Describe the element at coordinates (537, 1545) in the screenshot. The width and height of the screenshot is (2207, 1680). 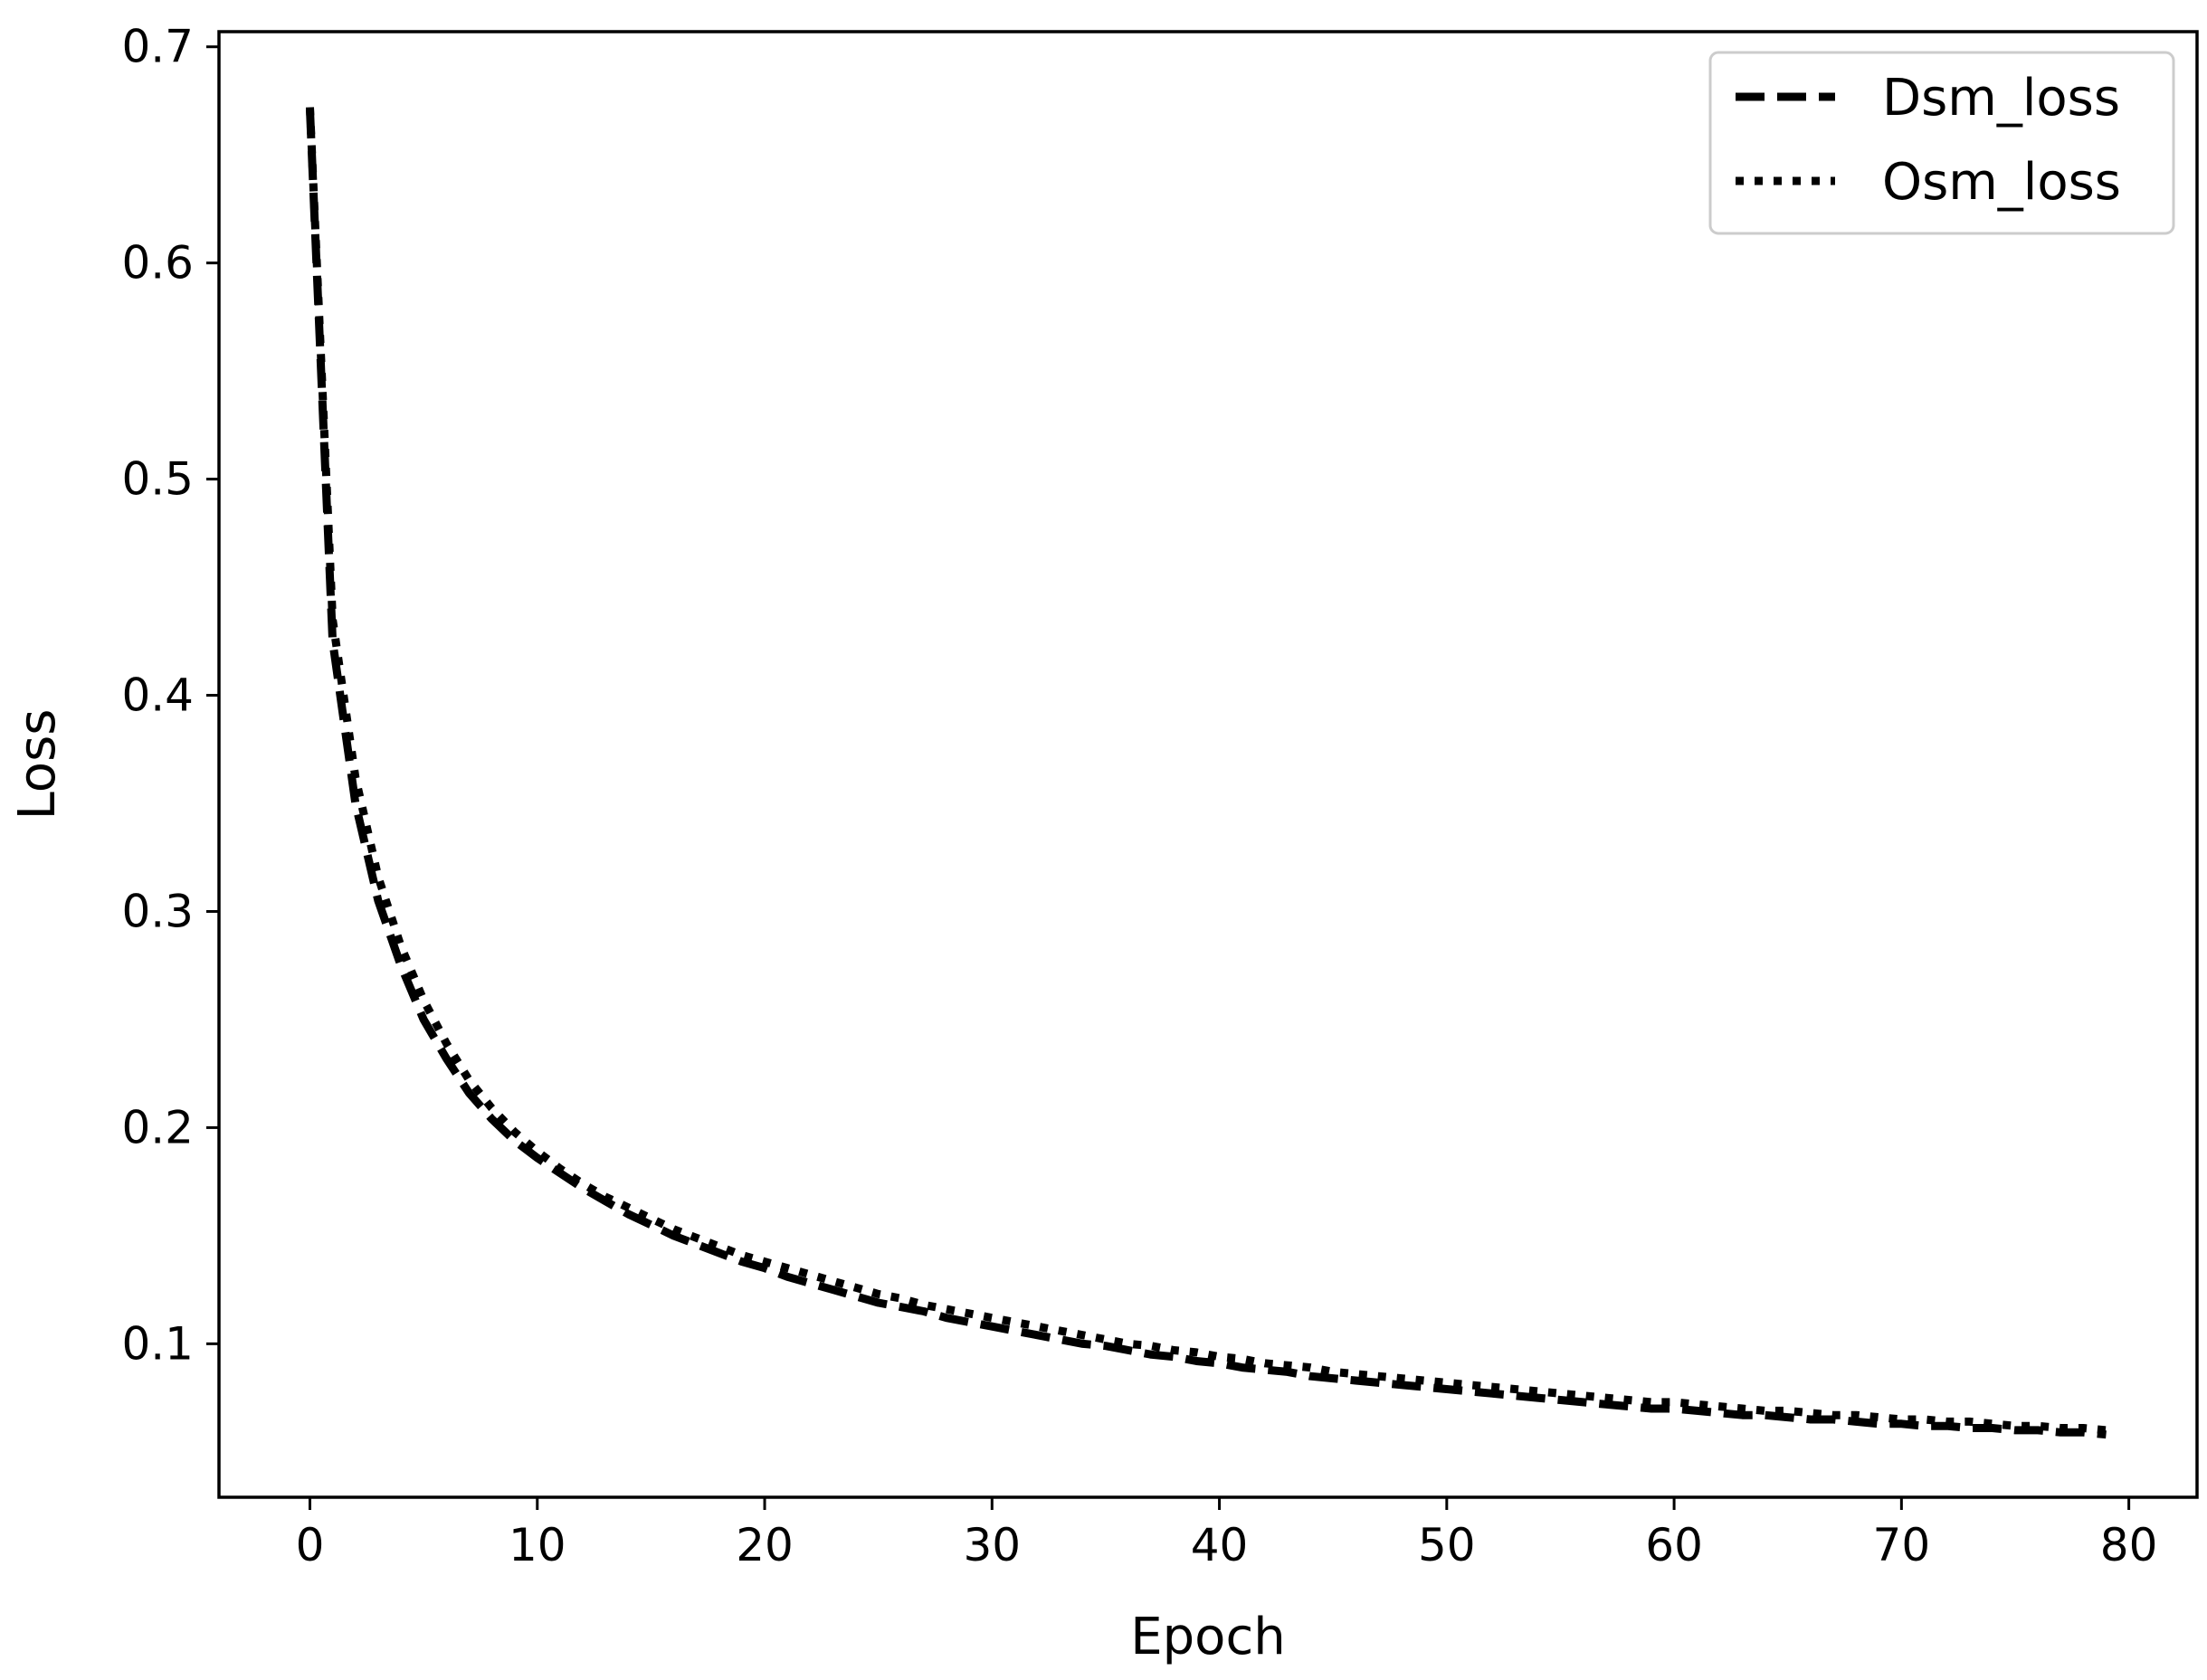
I see `x-tick-label: 10` at that location.